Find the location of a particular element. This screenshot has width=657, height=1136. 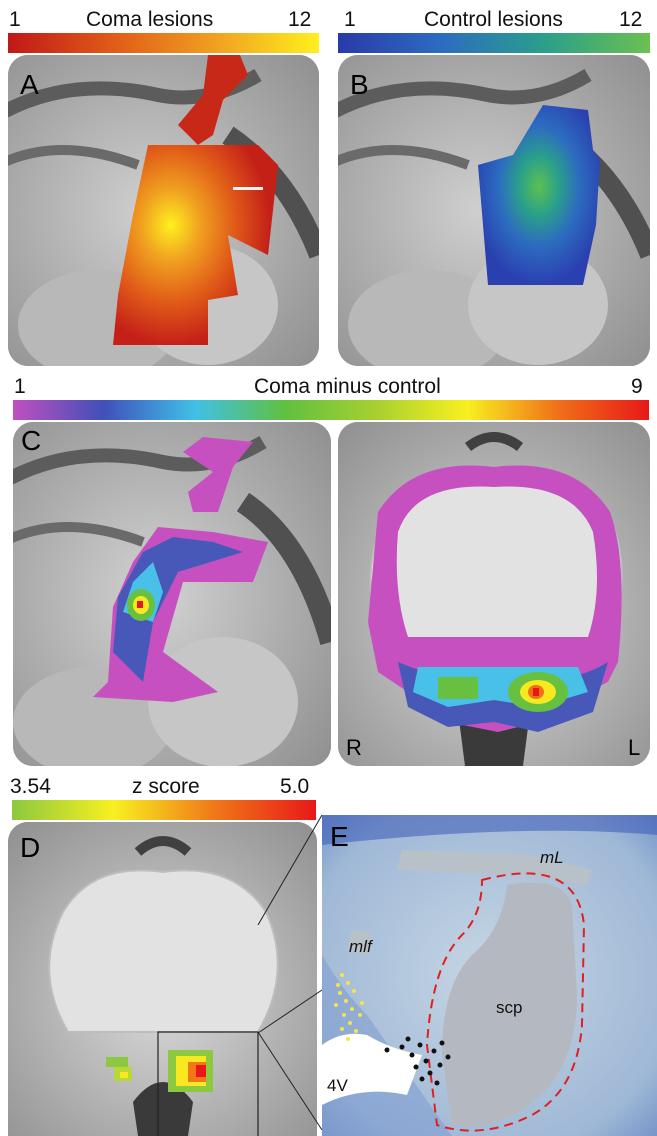

panel-a-letter: A is located at coordinates (29, 84).